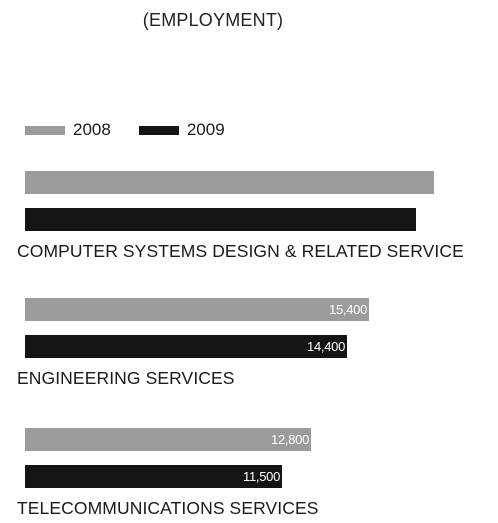 This screenshot has width=498, height=523. Describe the element at coordinates (126, 378) in the screenshot. I see `category-label-engineering: ENGINEERING SERVICES` at that location.